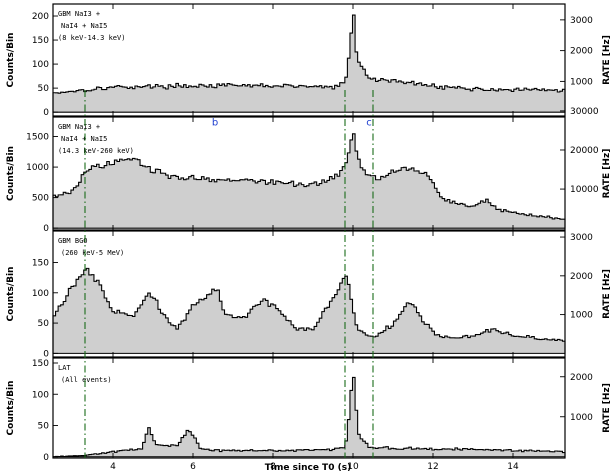 This screenshot has height=474, width=616. What do you see at coordinates (215, 123) in the screenshot?
I see `interval-label-b: b` at bounding box center [215, 123].